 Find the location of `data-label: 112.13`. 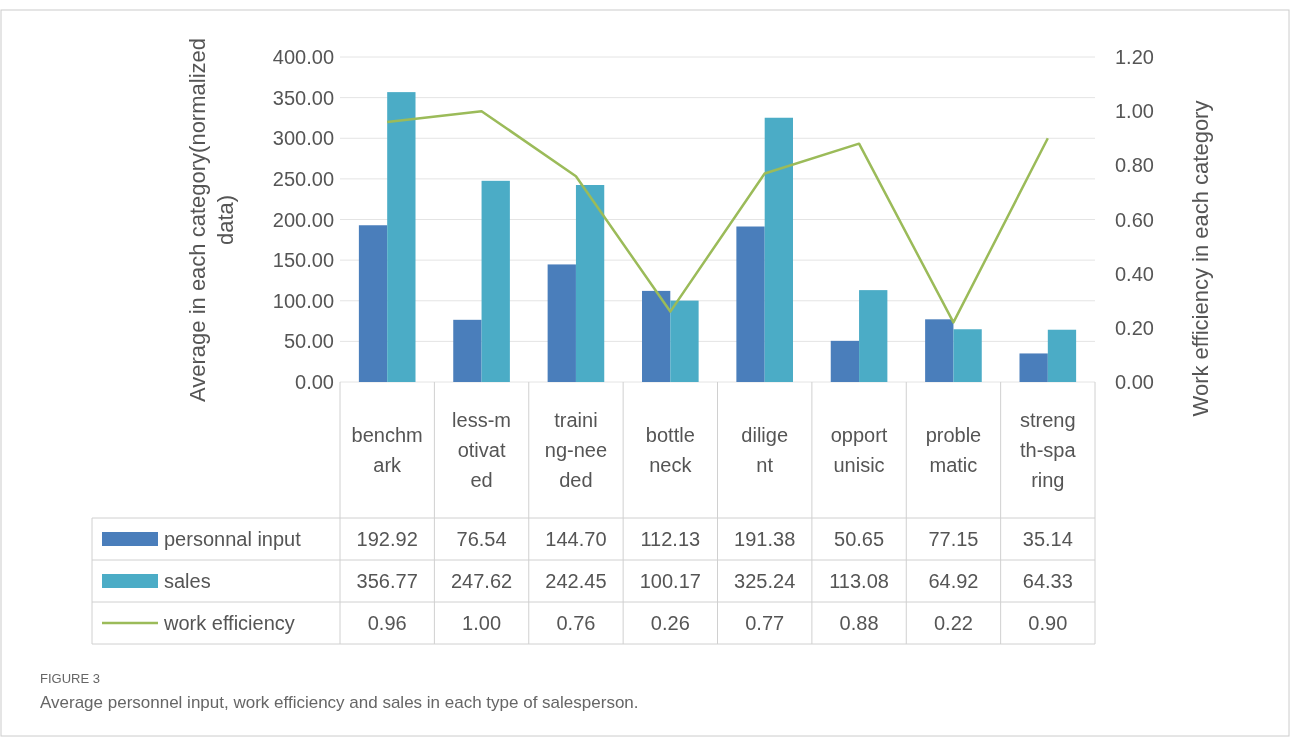

data-label: 112.13 is located at coordinates (670, 539).